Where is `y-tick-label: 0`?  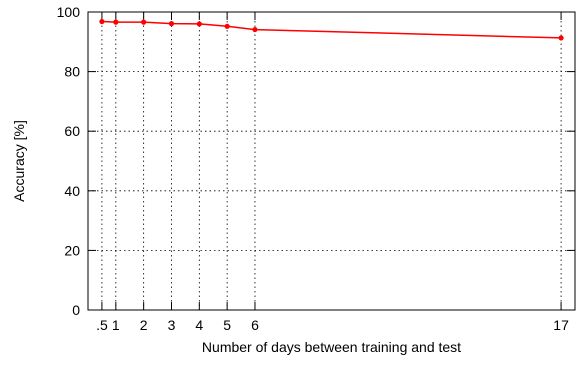
y-tick-label: 0 is located at coordinates (76, 310).